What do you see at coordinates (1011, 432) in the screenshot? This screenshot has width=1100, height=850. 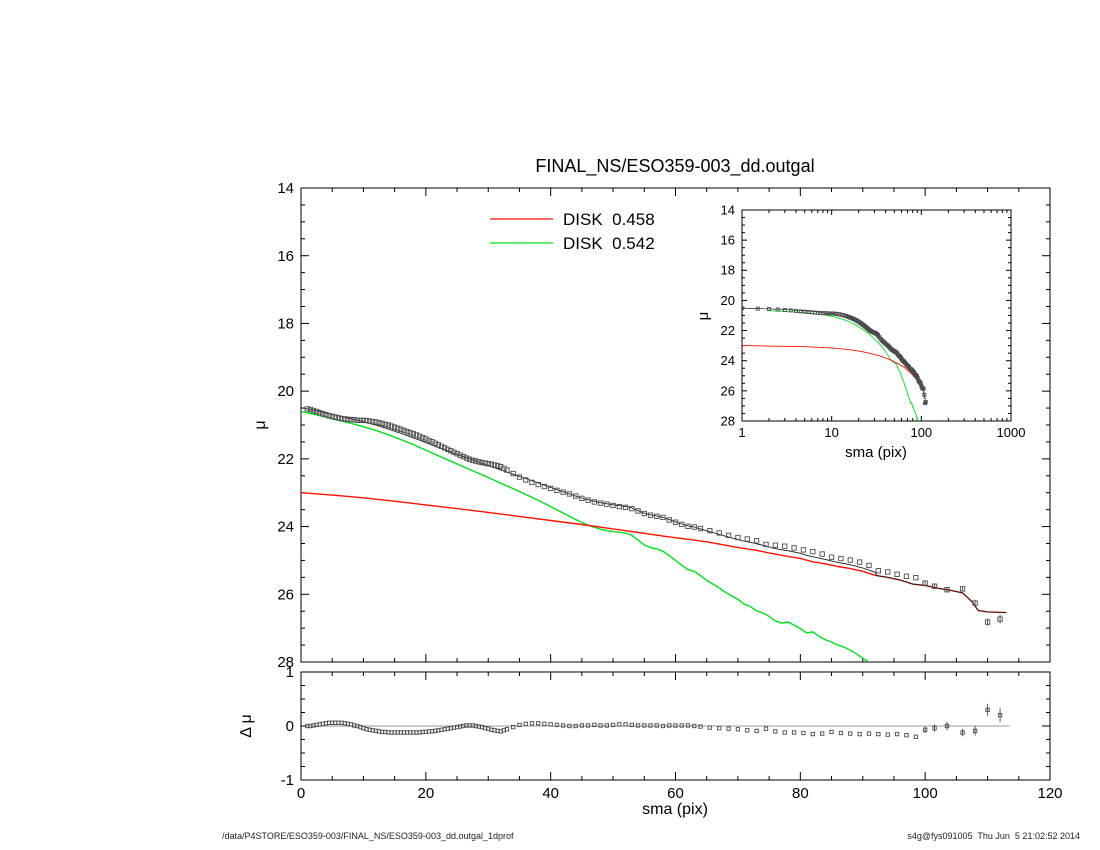 I see `inset-x-tick-label: 1000` at bounding box center [1011, 432].